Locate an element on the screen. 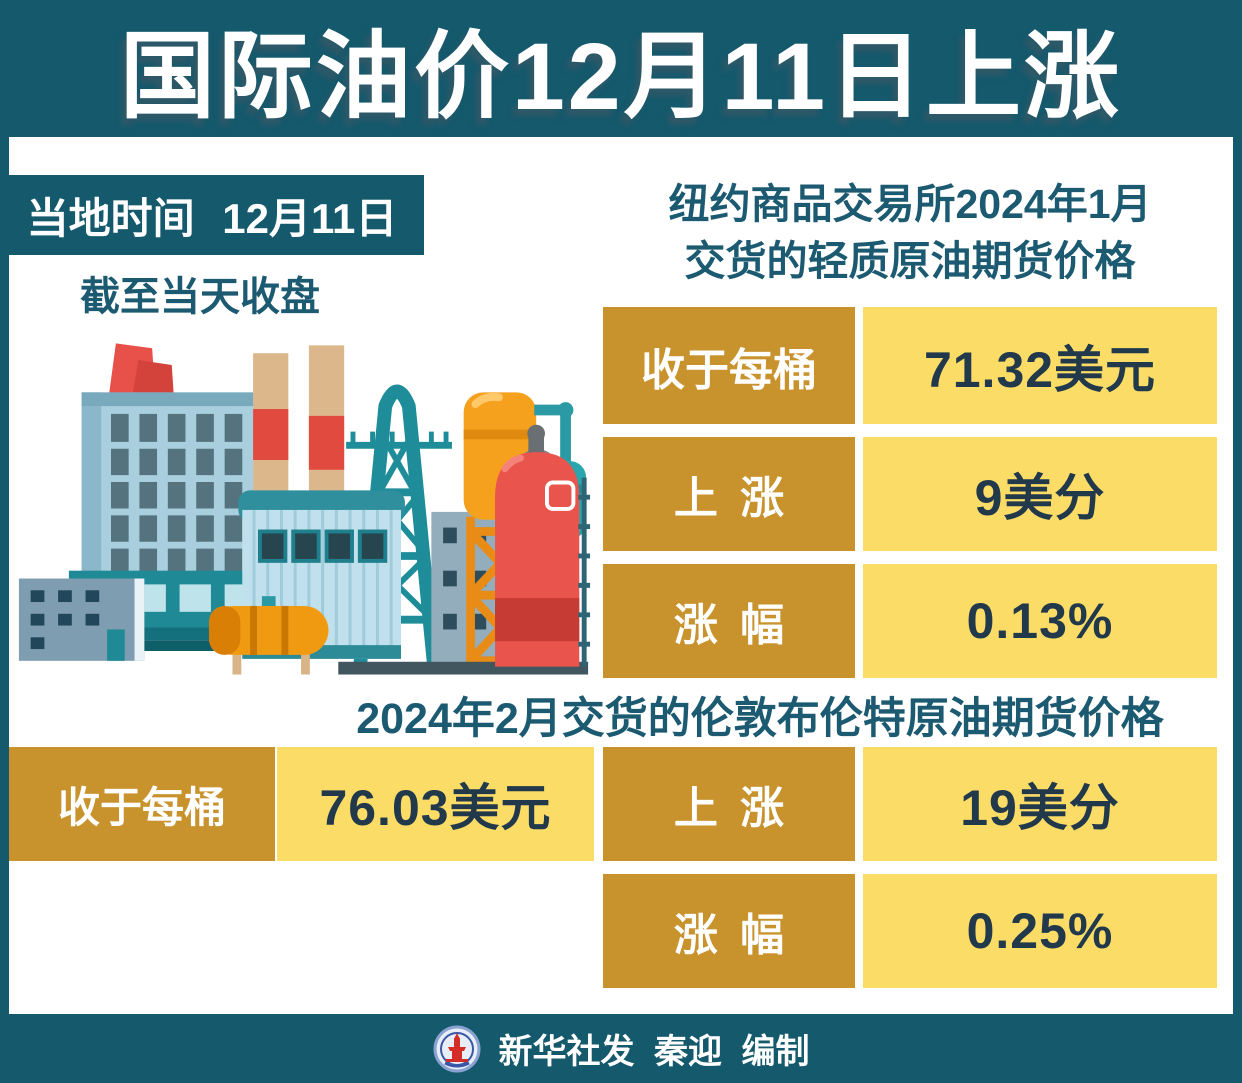 This screenshot has width=1242, height=1083. brent-change-value: 19美分 is located at coordinates (1040, 804).